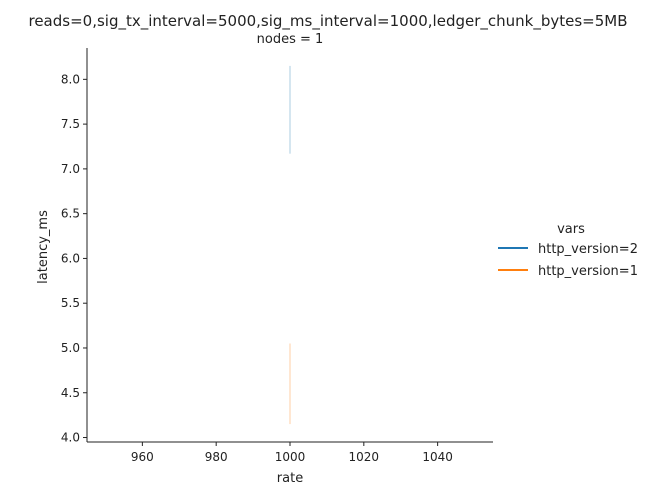 This screenshot has height=500, width=656. I want to click on y-ticks: 4.0 4.5 5.0 5.5 6.0 6.5 7.0 7.5 8.0, so click(74, 258).